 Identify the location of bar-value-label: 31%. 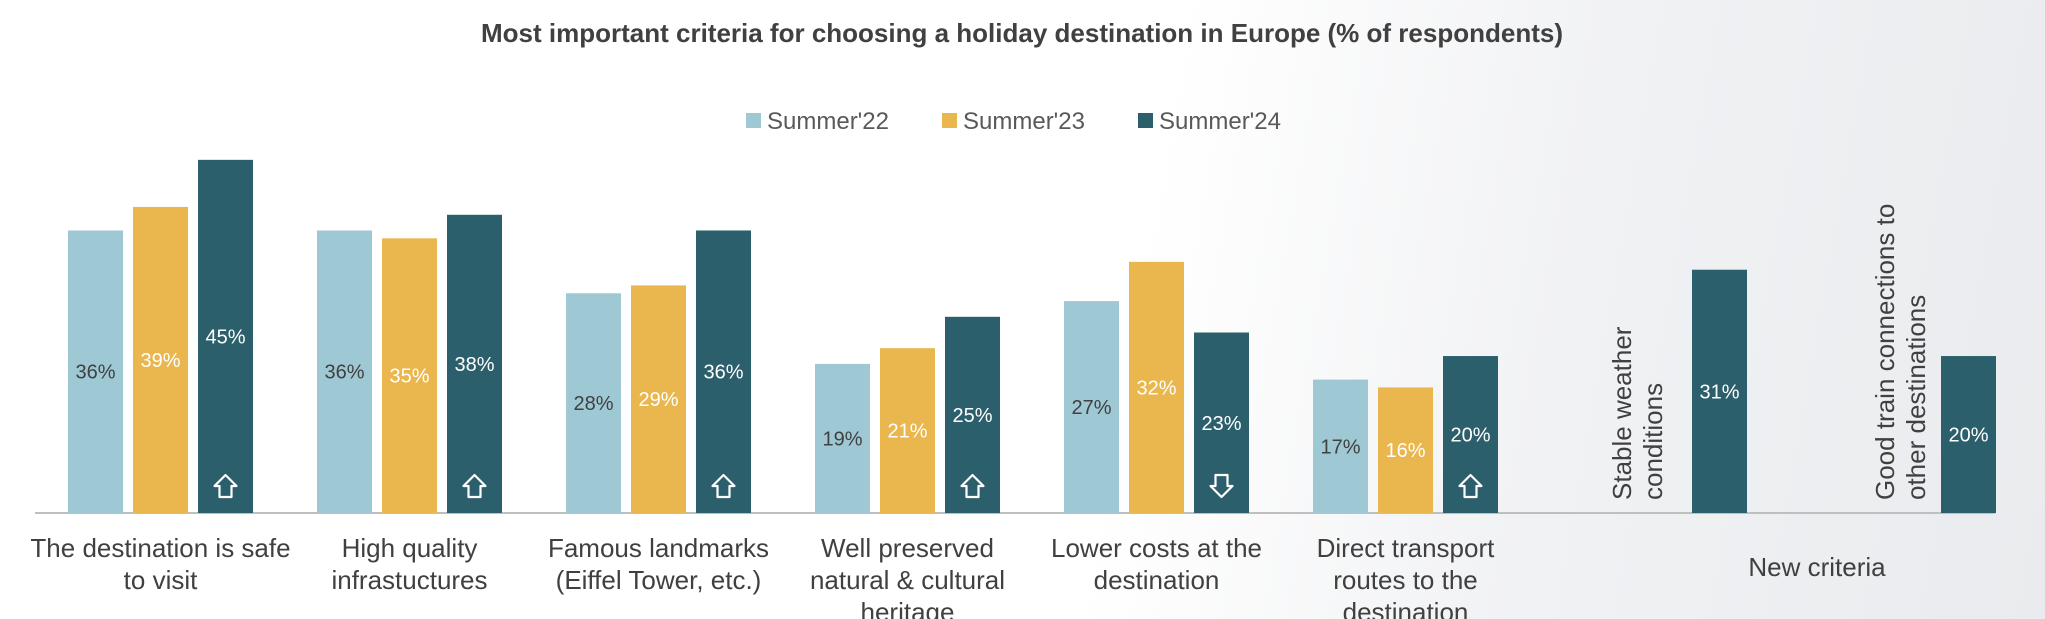
(1719, 392).